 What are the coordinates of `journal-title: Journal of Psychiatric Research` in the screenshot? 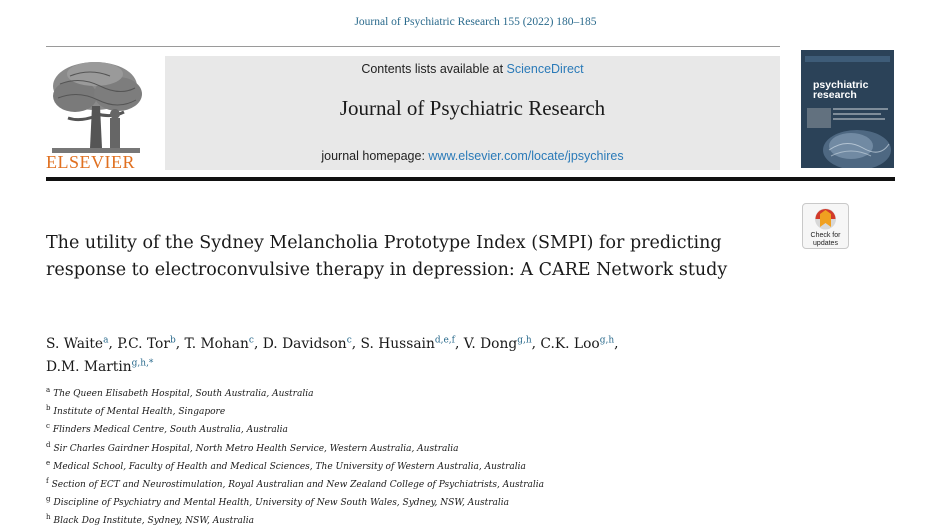 It's located at (472, 108).